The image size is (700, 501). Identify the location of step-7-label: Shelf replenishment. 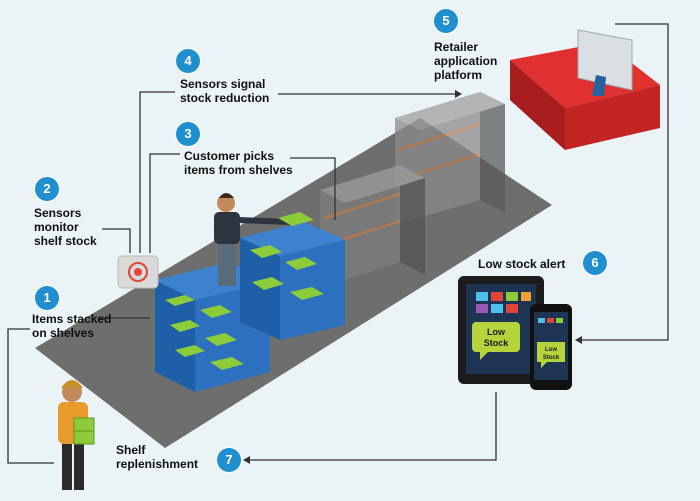
(157, 457).